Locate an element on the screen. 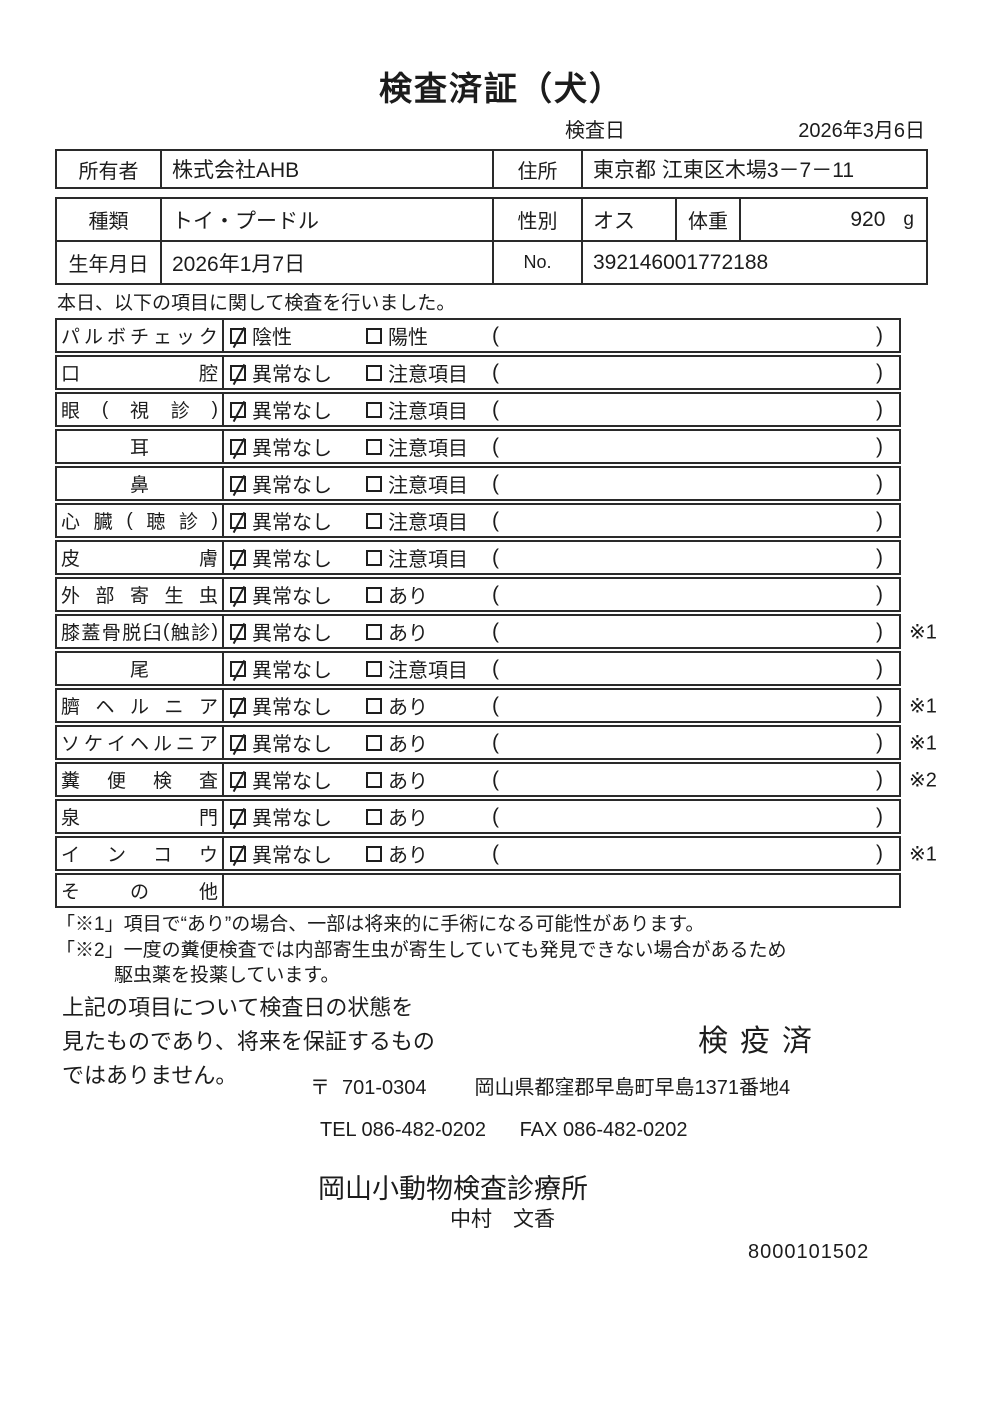  option-1: 陰性 is located at coordinates (261, 335).